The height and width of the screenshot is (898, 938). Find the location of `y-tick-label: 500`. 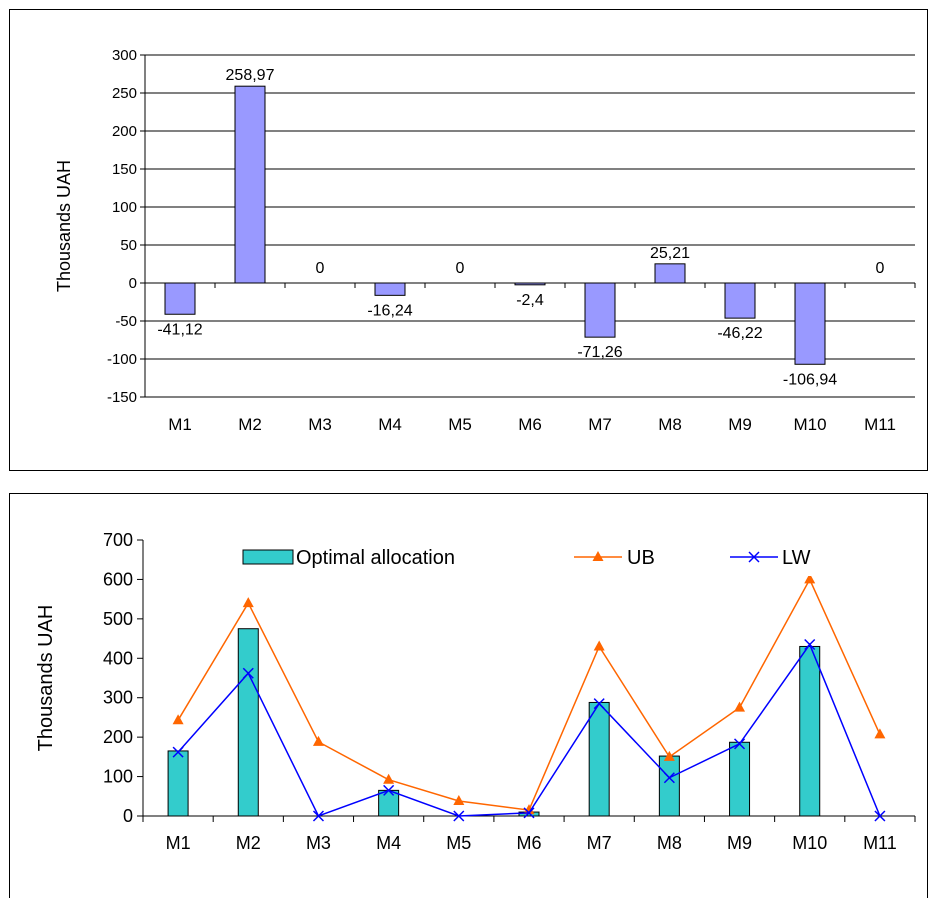

y-tick-label: 500 is located at coordinates (118, 619).